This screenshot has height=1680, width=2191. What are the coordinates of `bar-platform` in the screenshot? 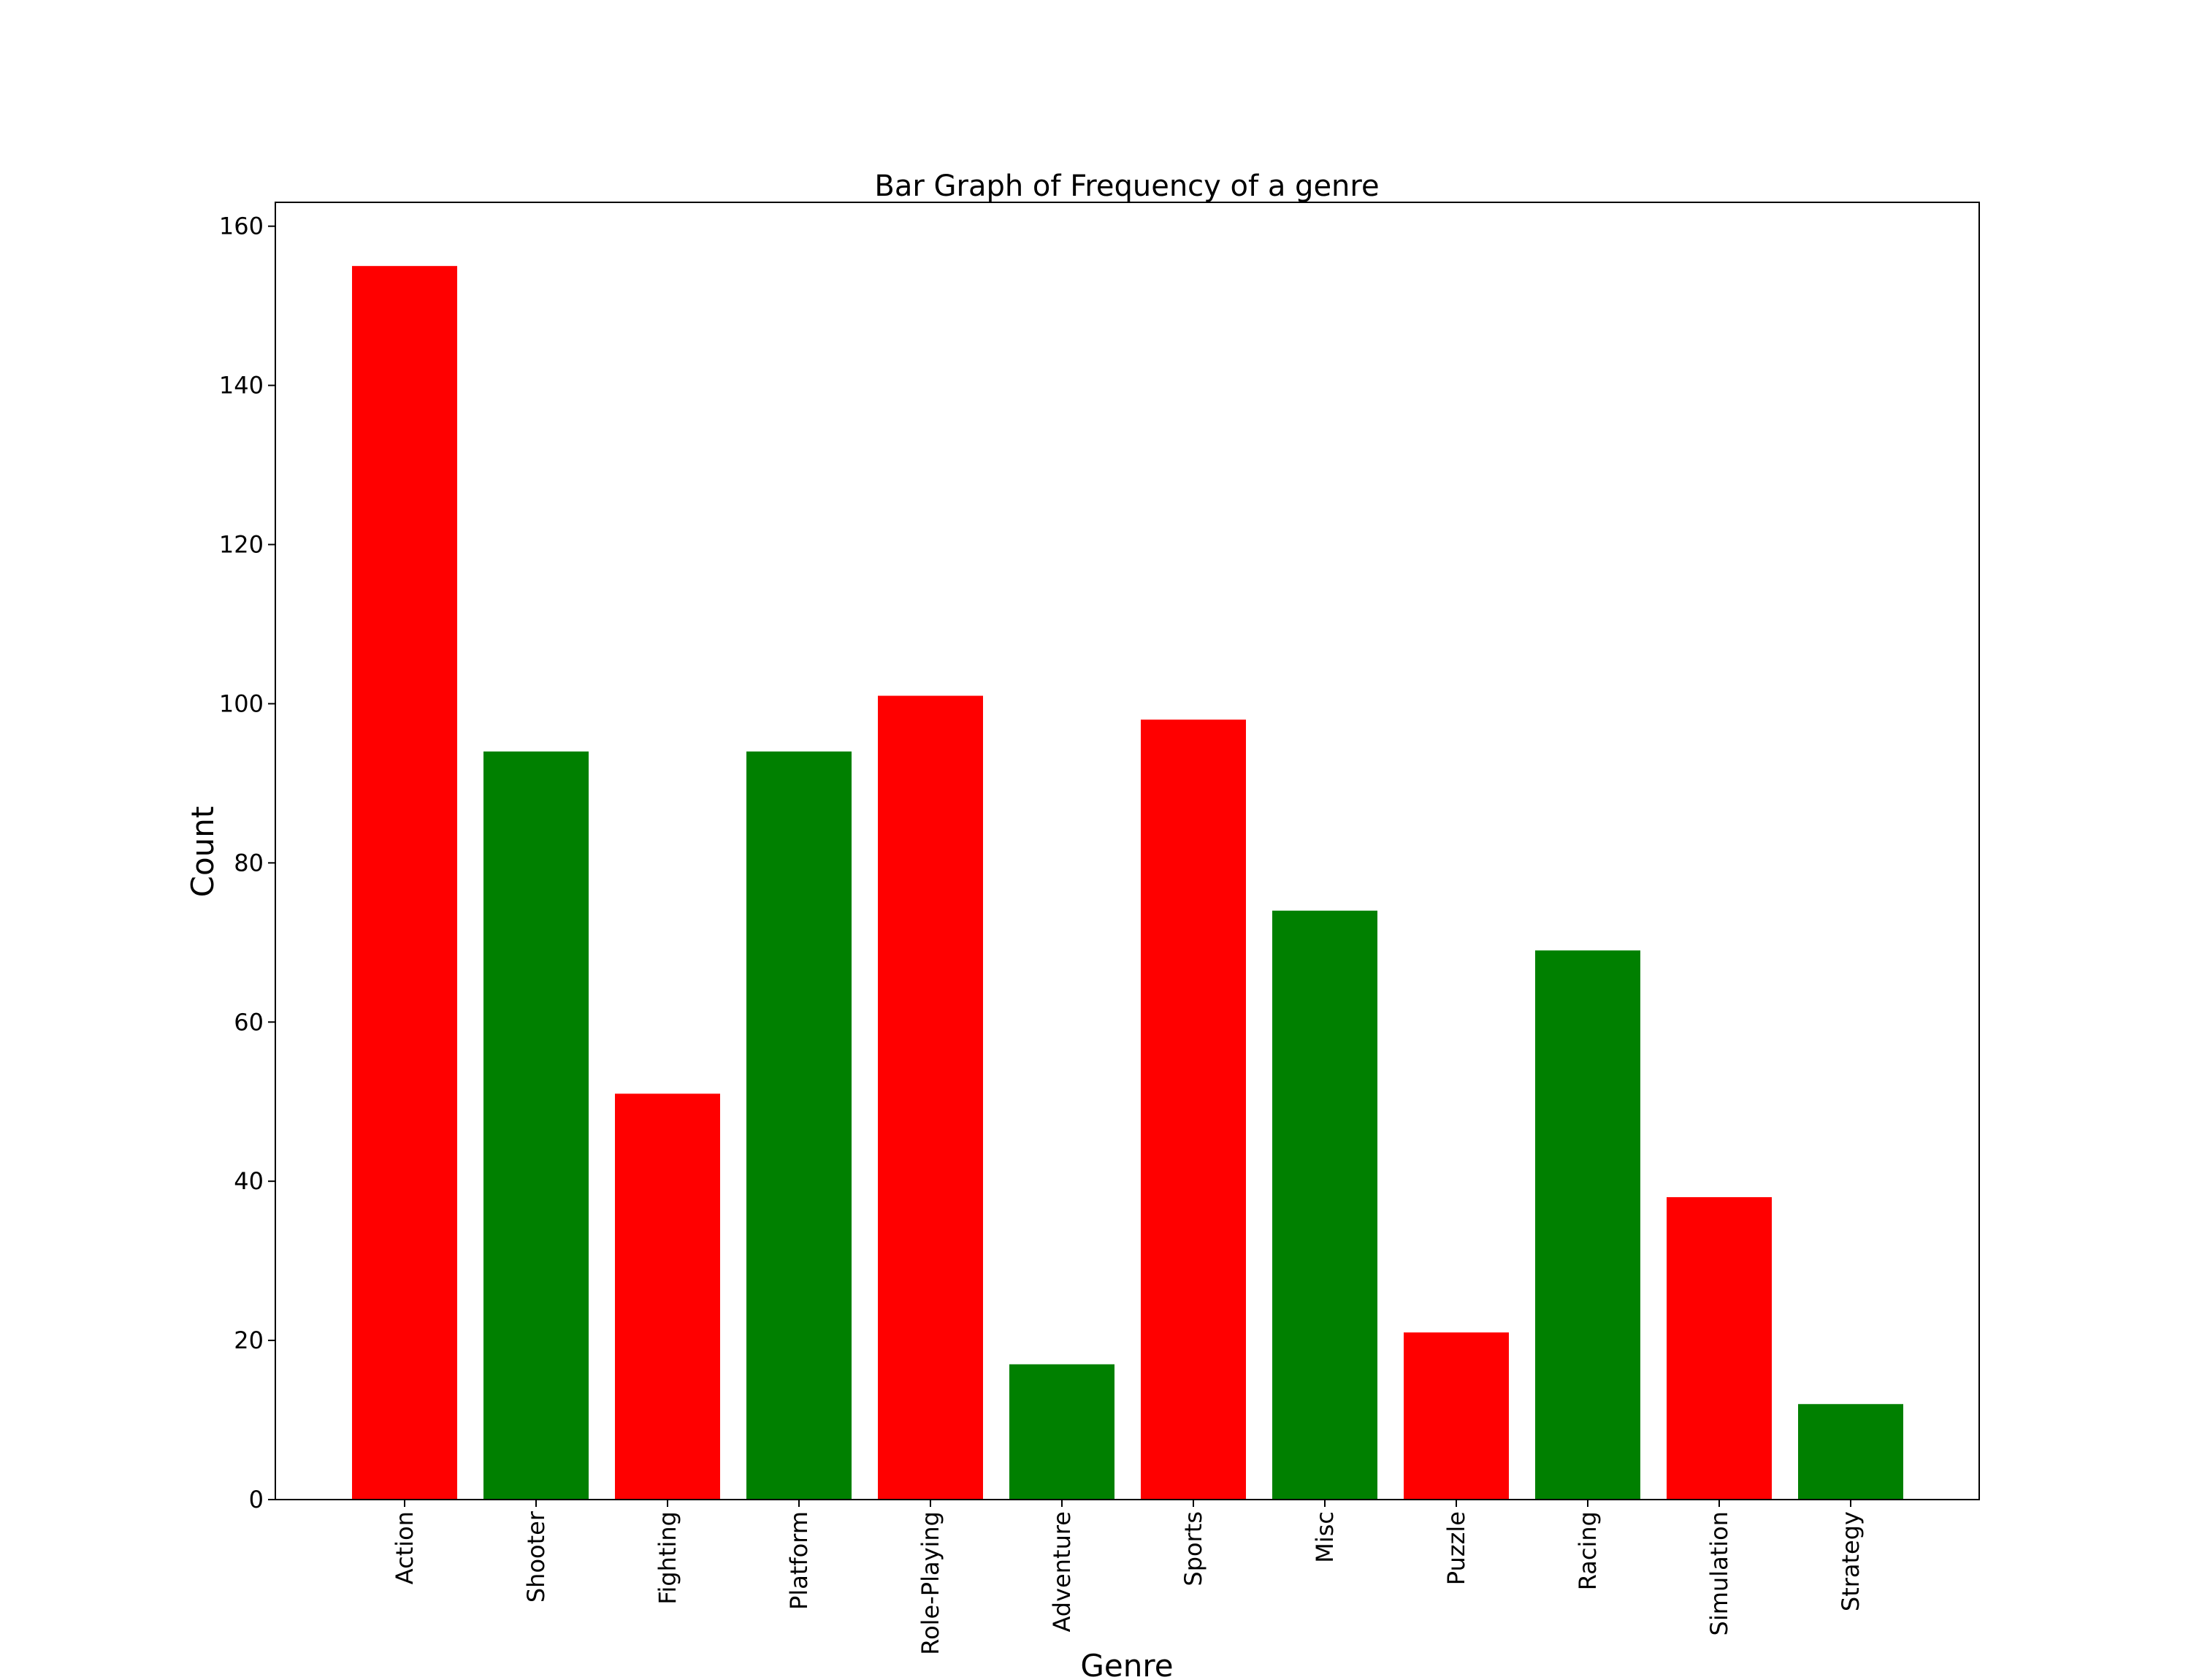 It's located at (799, 1125).